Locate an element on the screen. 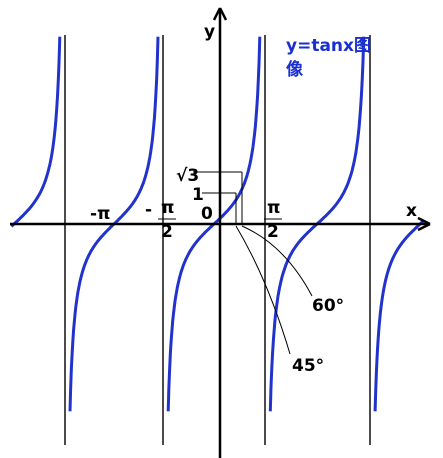 The height and width of the screenshot is (458, 443). tick-label: -π is located at coordinates (100, 214).